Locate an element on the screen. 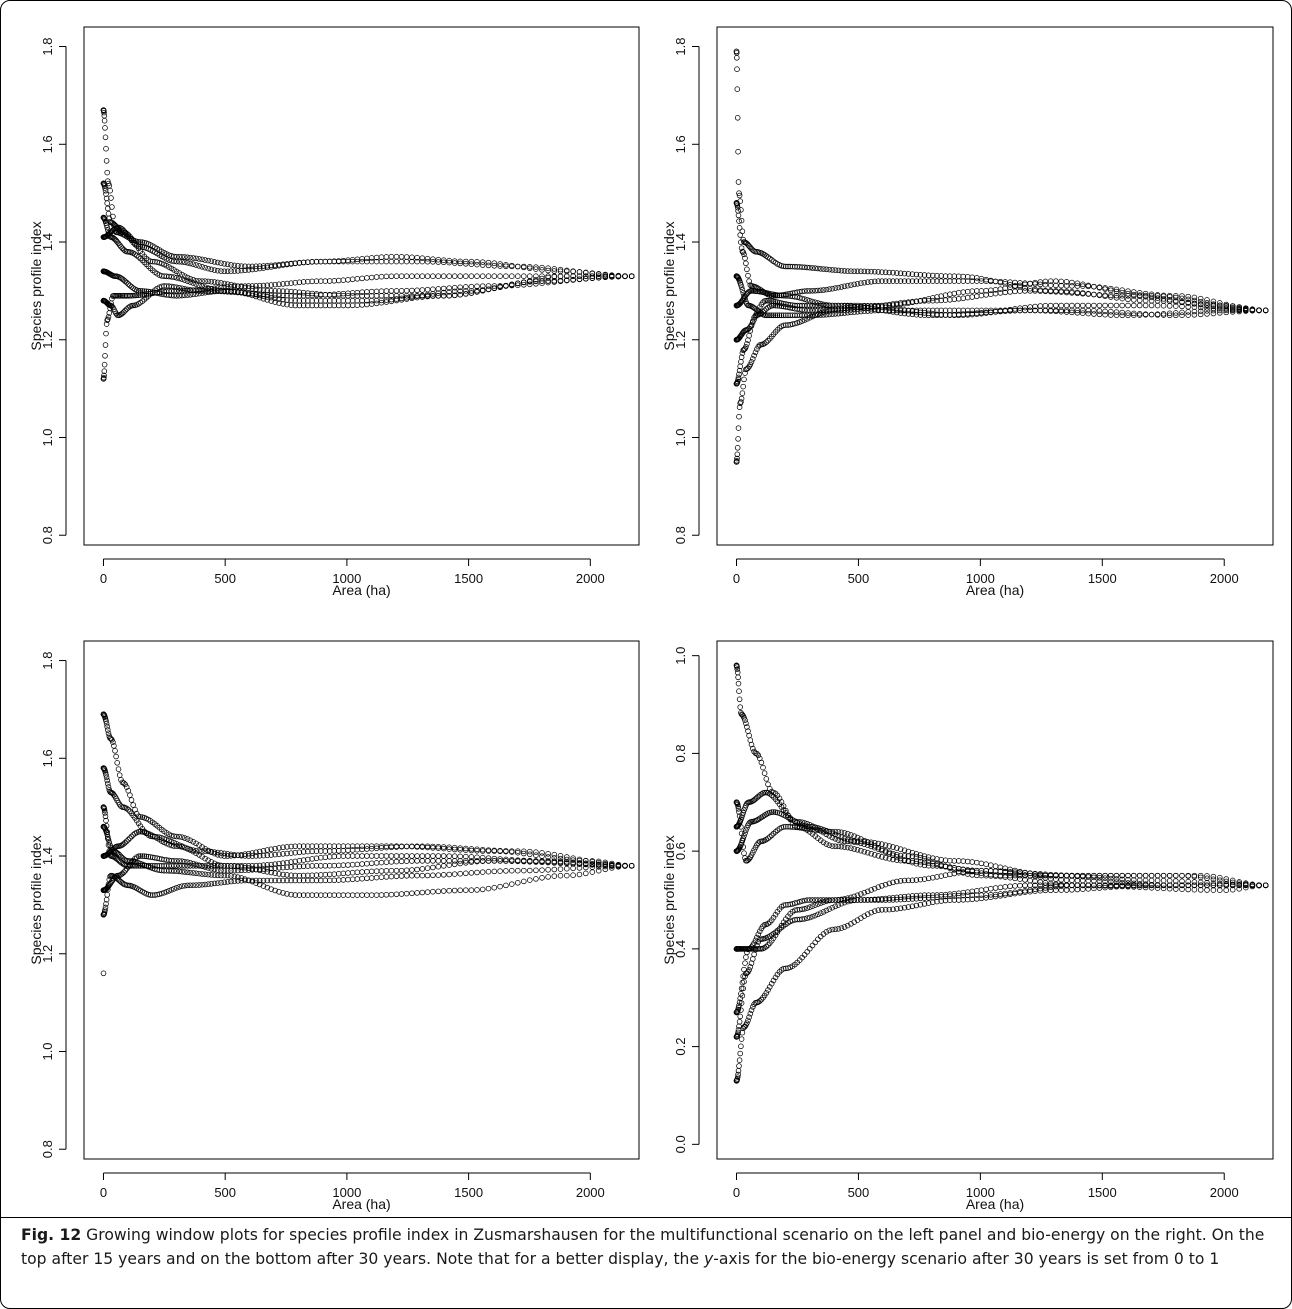 The height and width of the screenshot is (1309, 1292). x-tick-label: 2000 is located at coordinates (590, 1192).